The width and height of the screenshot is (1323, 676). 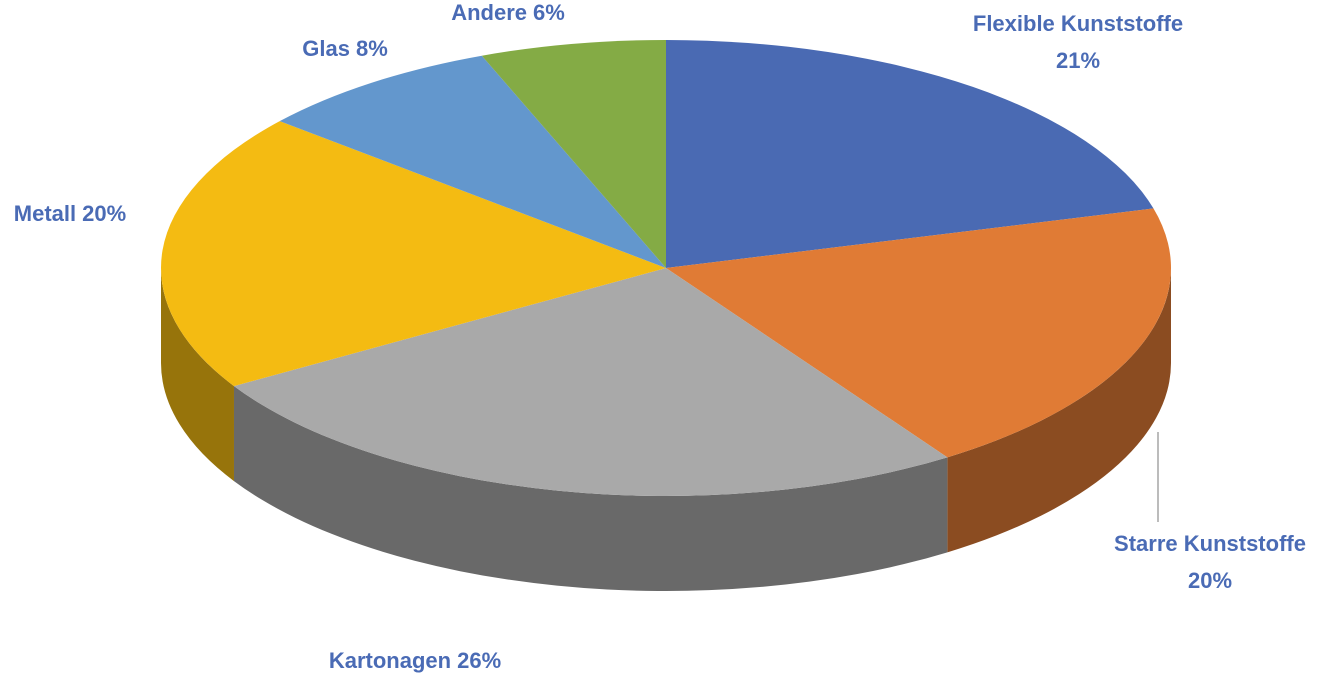 What do you see at coordinates (326, 48) in the screenshot?
I see `label-category: Glas` at bounding box center [326, 48].